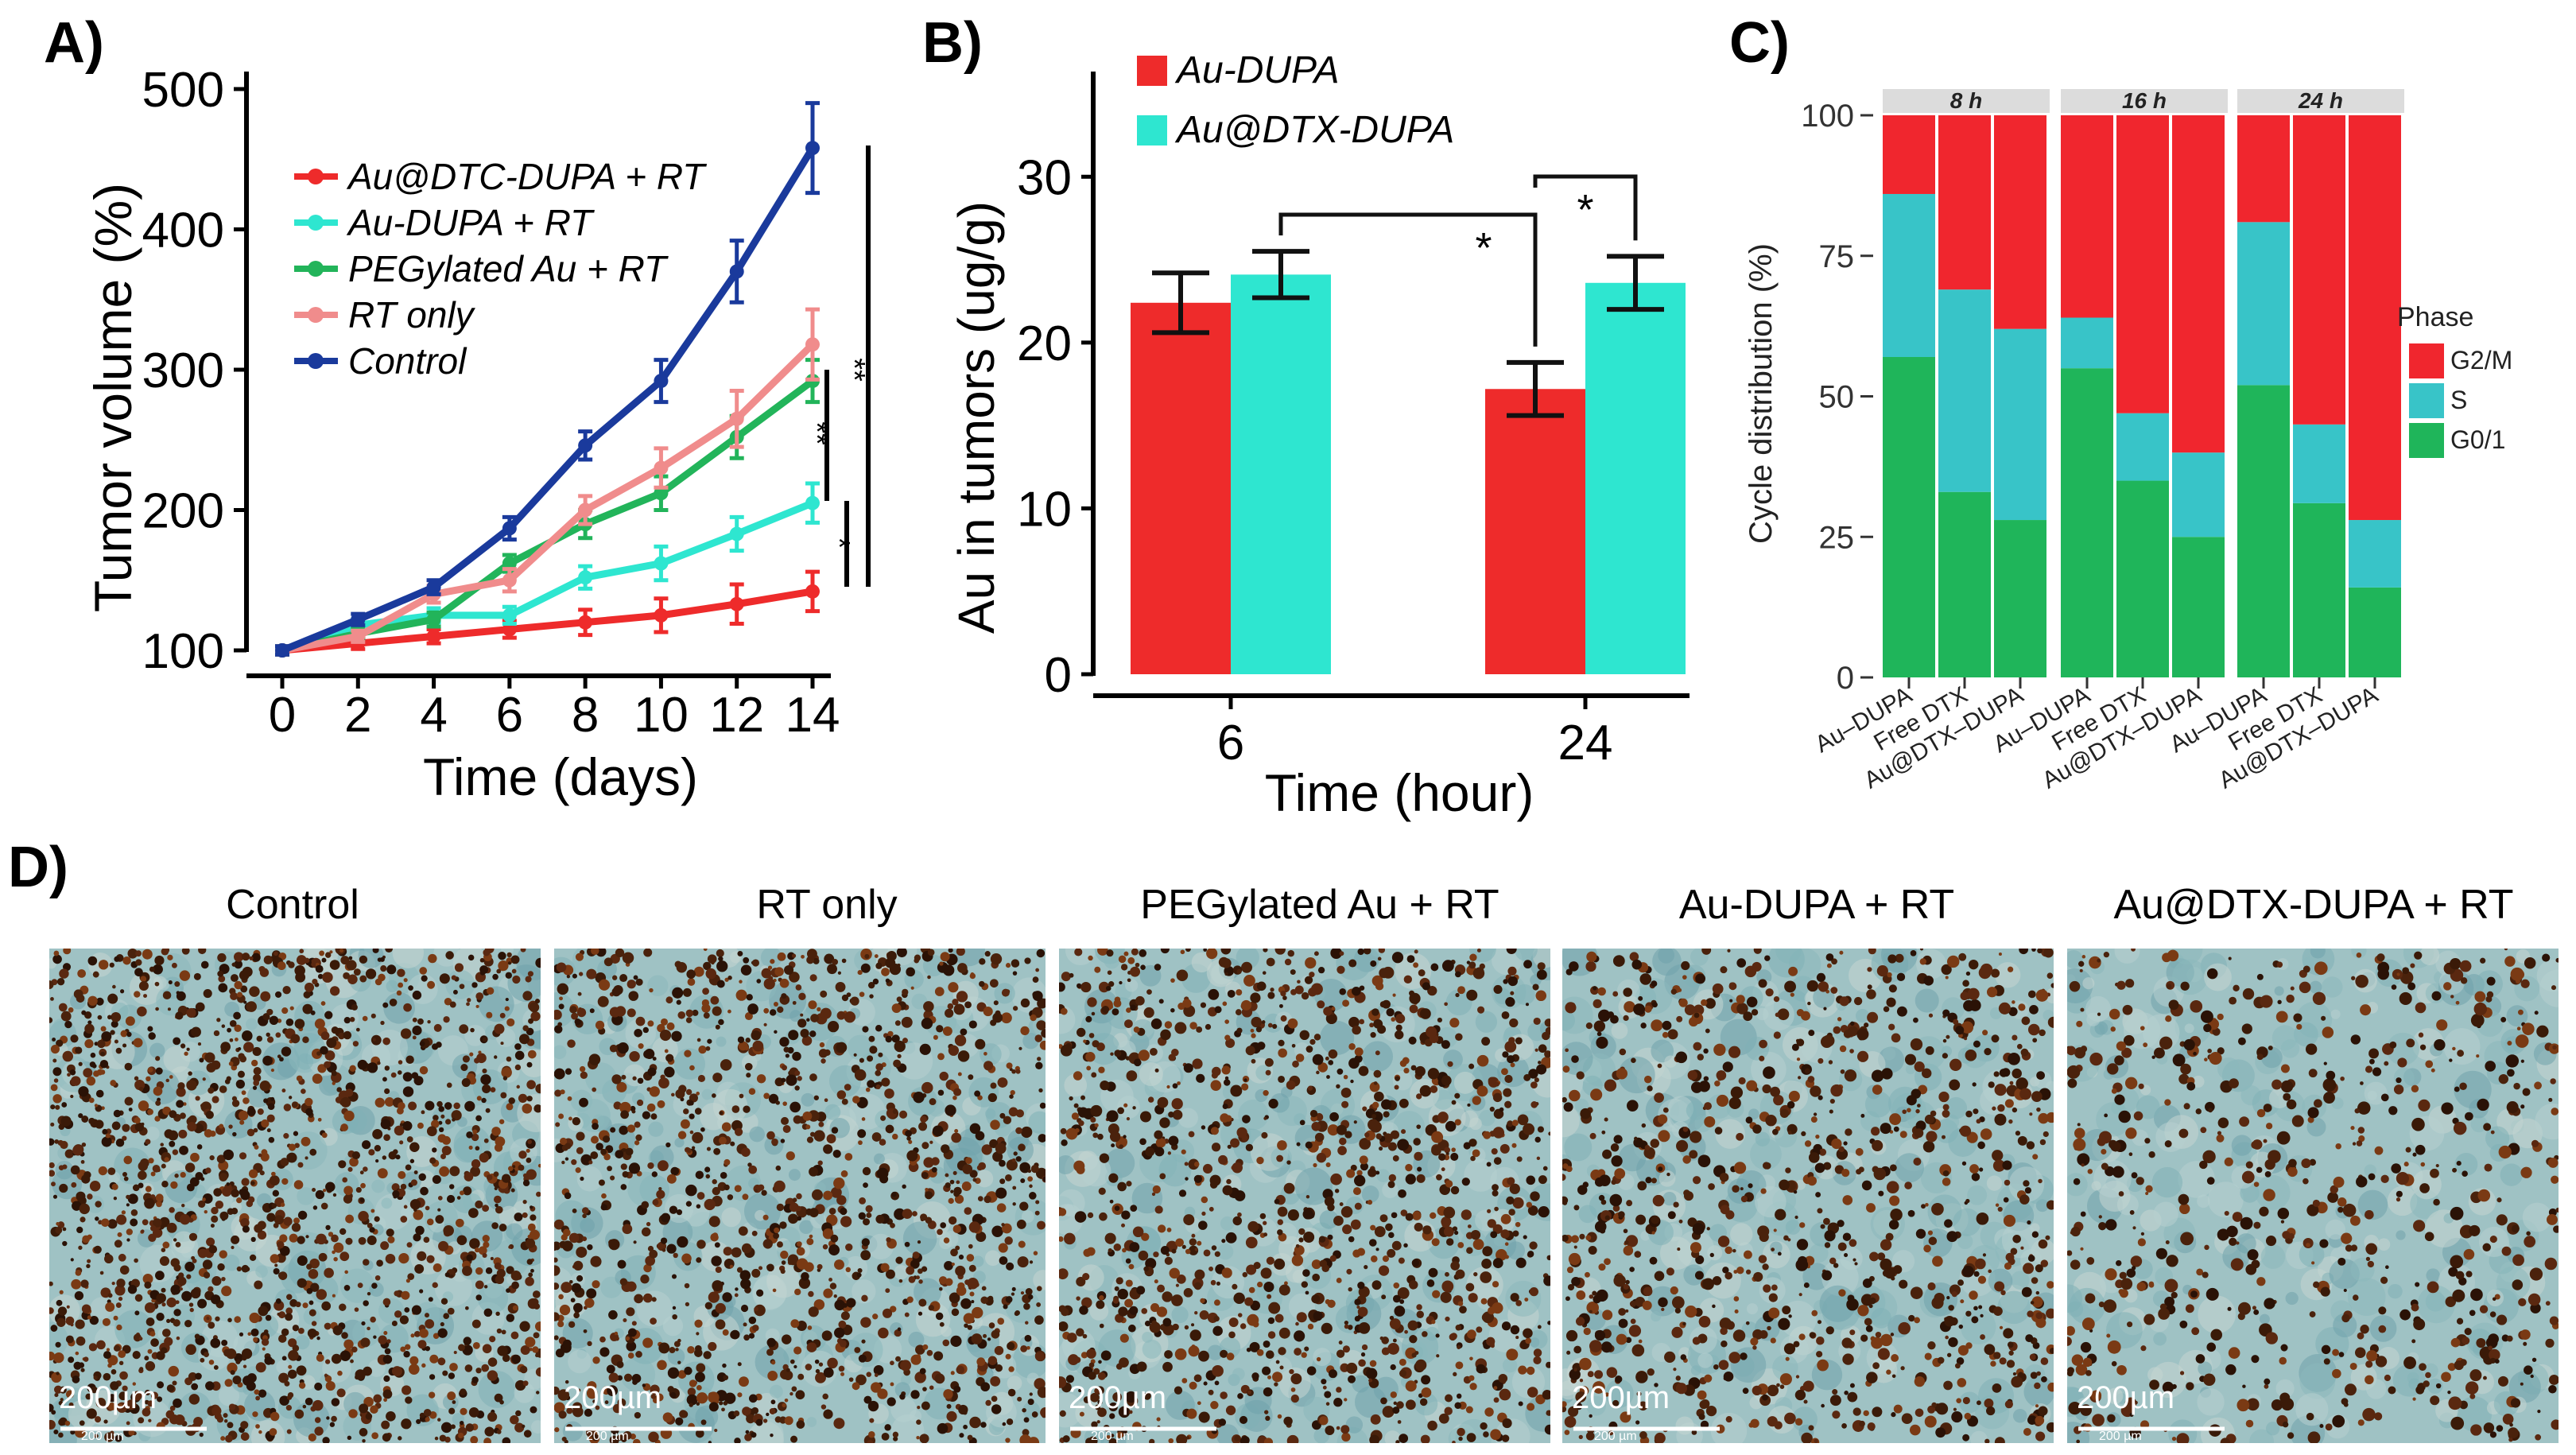  What do you see at coordinates (1304, 1196) in the screenshot?
I see `micrograph-2: 200µm 200 µm` at bounding box center [1304, 1196].